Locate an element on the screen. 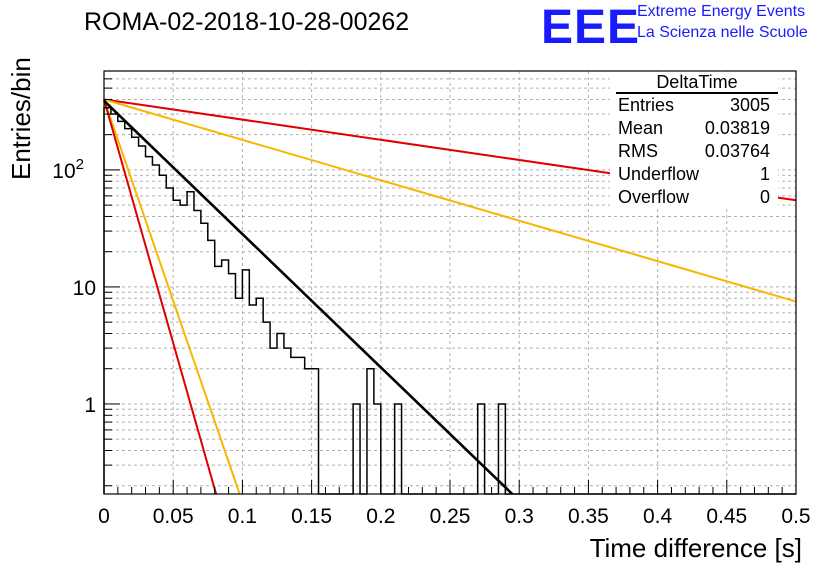  stats-key: Underflow is located at coordinates (659, 174).